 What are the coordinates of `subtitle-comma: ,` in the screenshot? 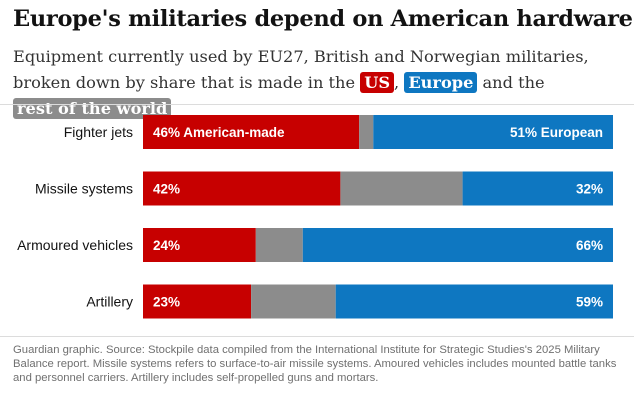 It's located at (399, 82).